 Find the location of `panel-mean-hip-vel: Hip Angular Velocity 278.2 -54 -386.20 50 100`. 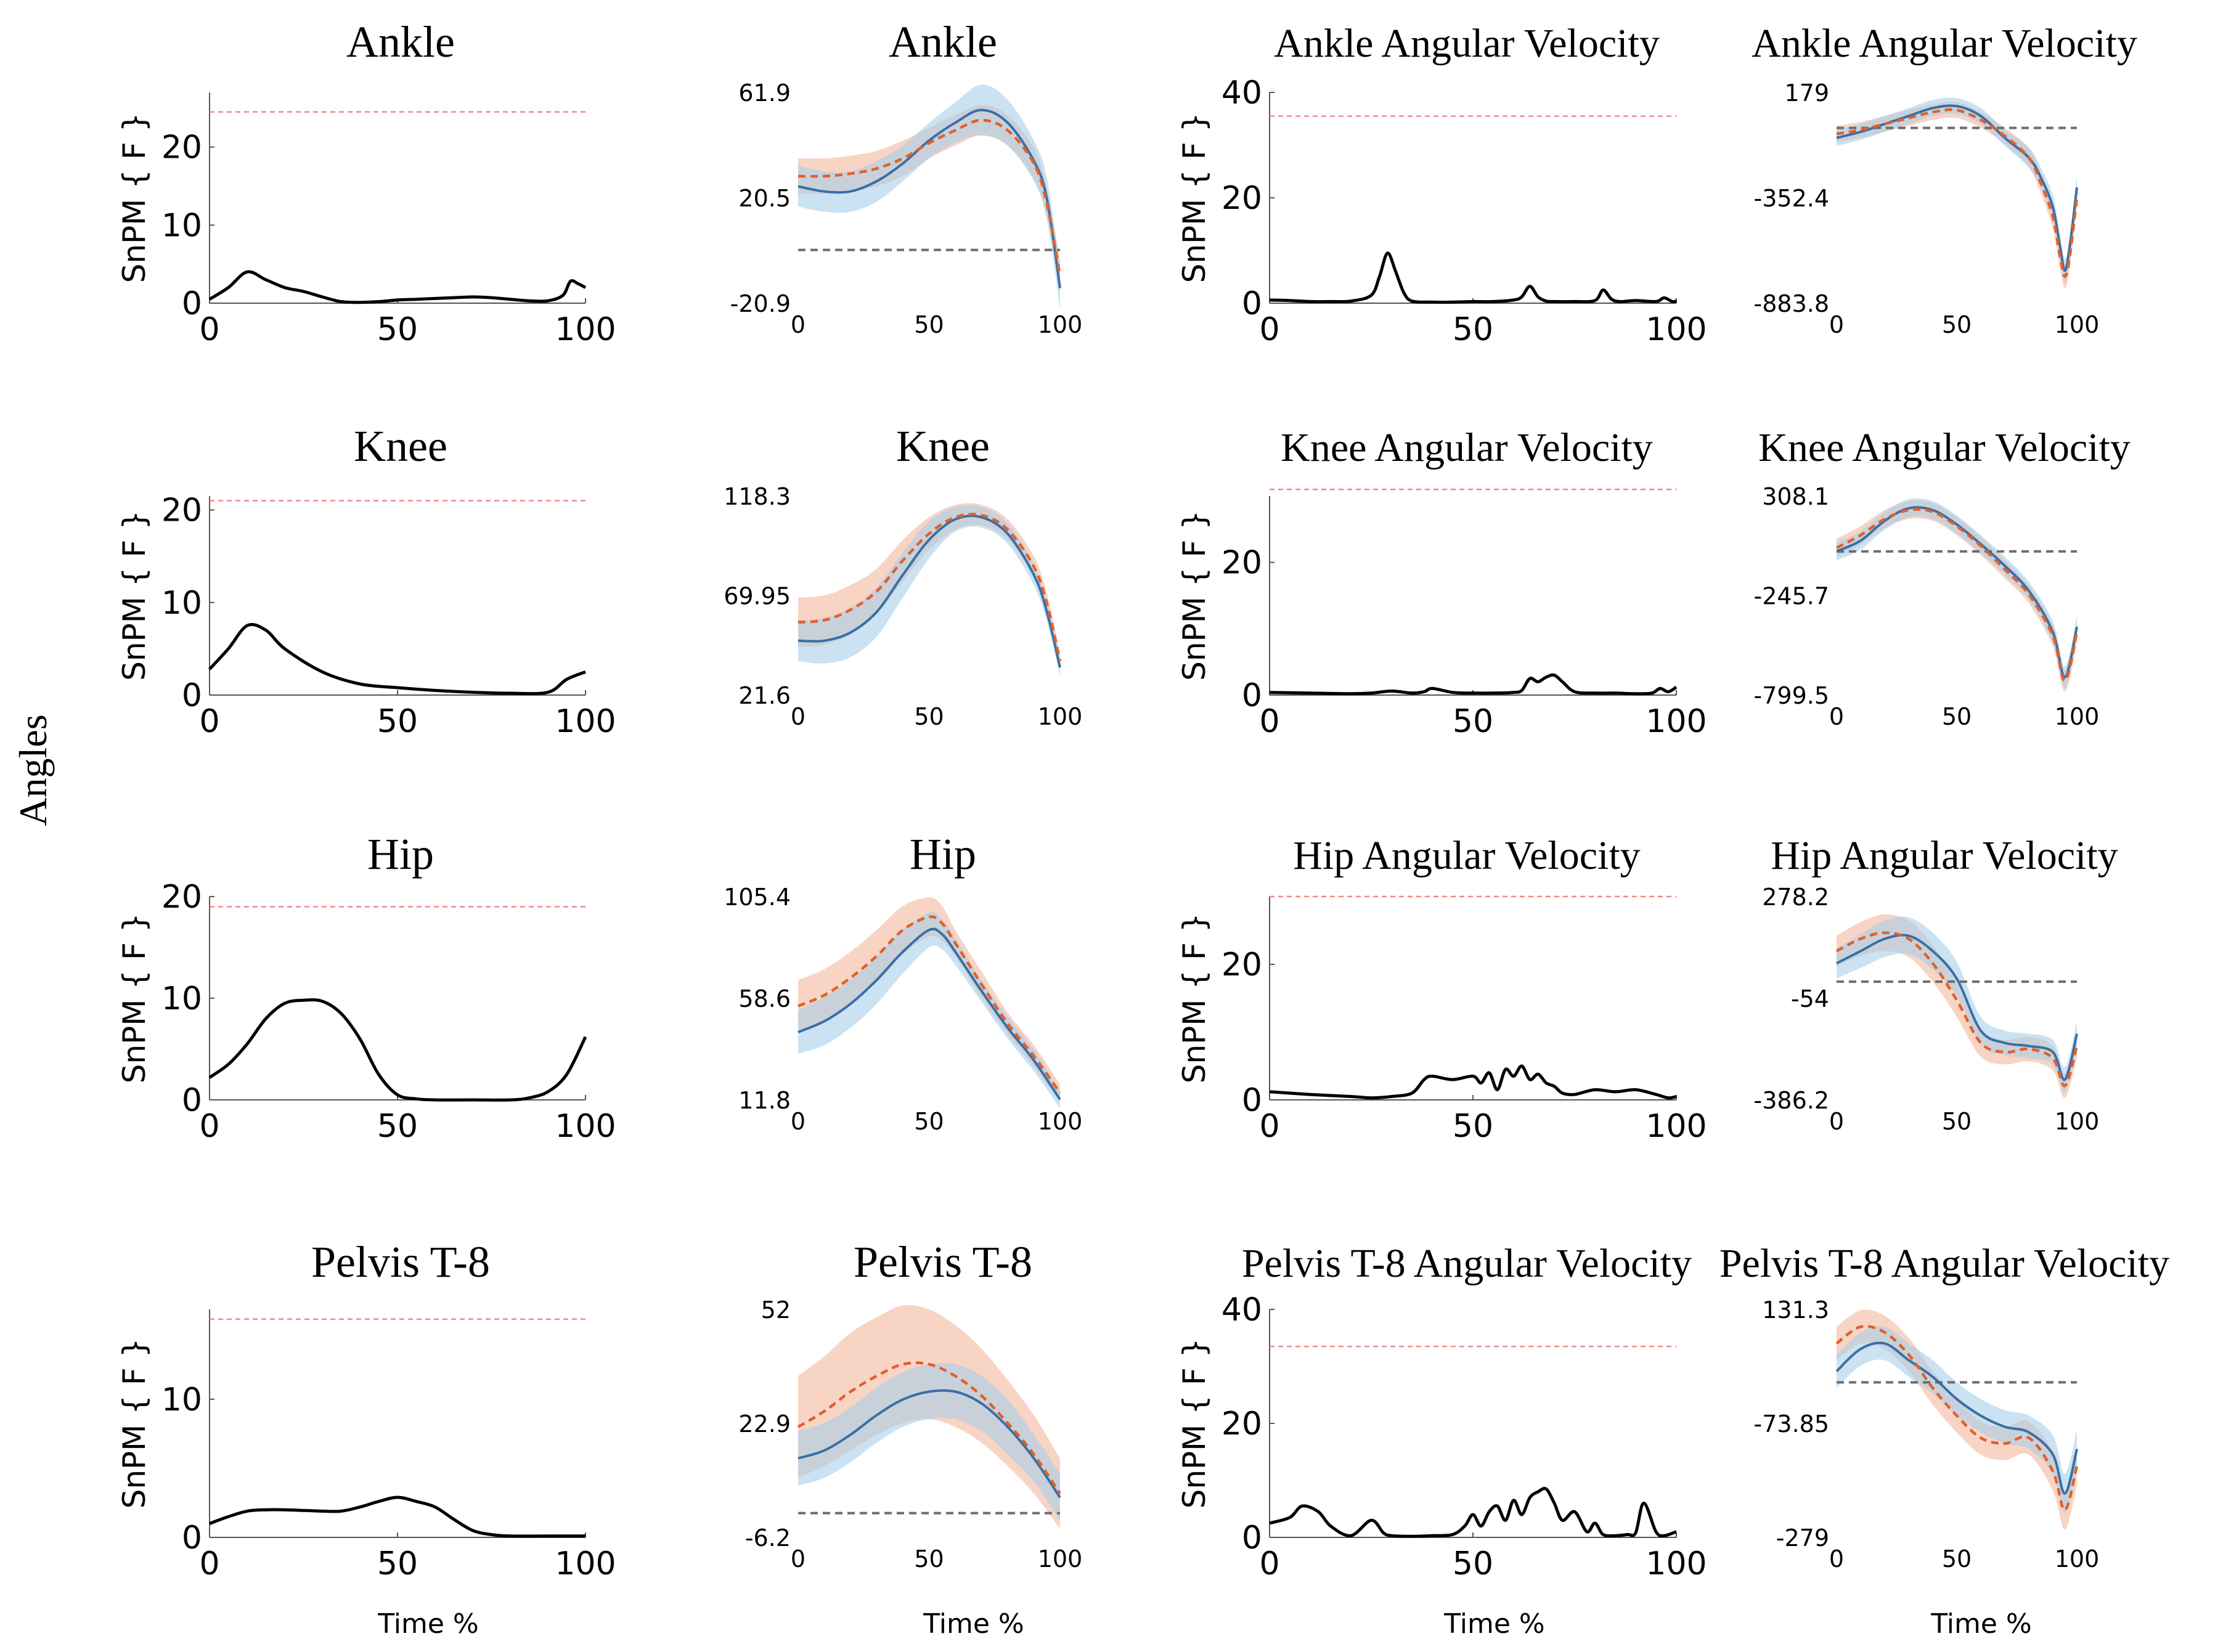

panel-mean-hip-vel: Hip Angular Velocity 278.2 -54 -386.20 50 100 is located at coordinates (1936, 984).